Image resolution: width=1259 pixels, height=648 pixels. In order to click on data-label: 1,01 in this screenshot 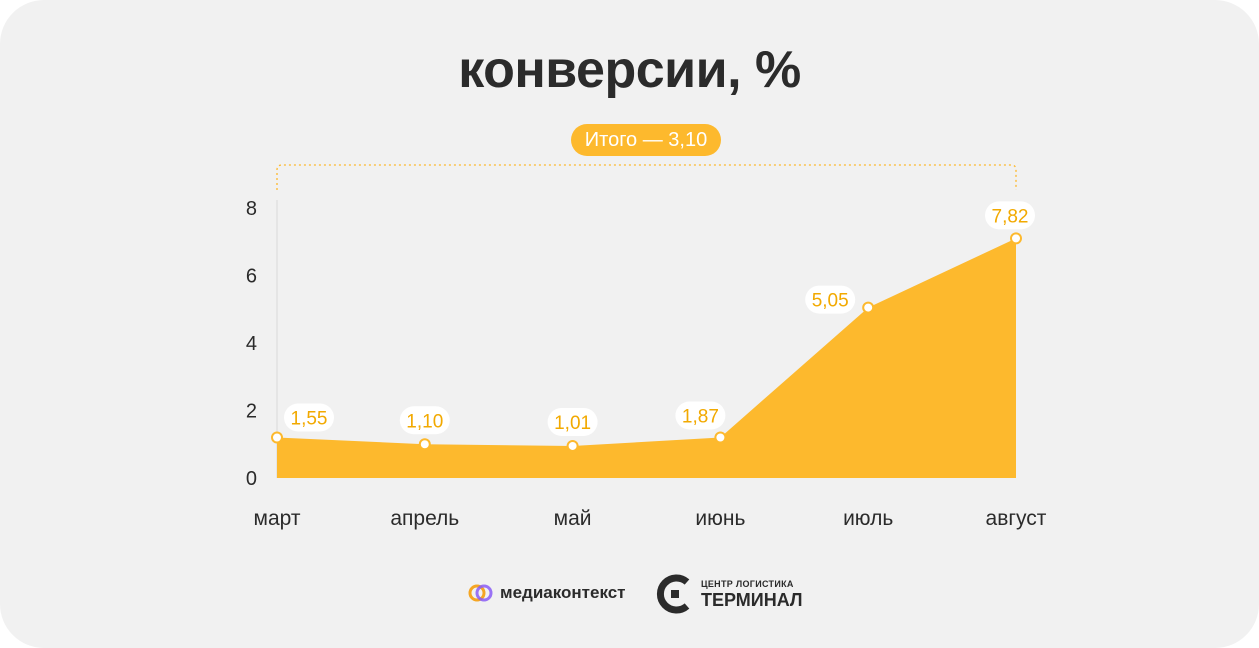, I will do `click(572, 423)`.